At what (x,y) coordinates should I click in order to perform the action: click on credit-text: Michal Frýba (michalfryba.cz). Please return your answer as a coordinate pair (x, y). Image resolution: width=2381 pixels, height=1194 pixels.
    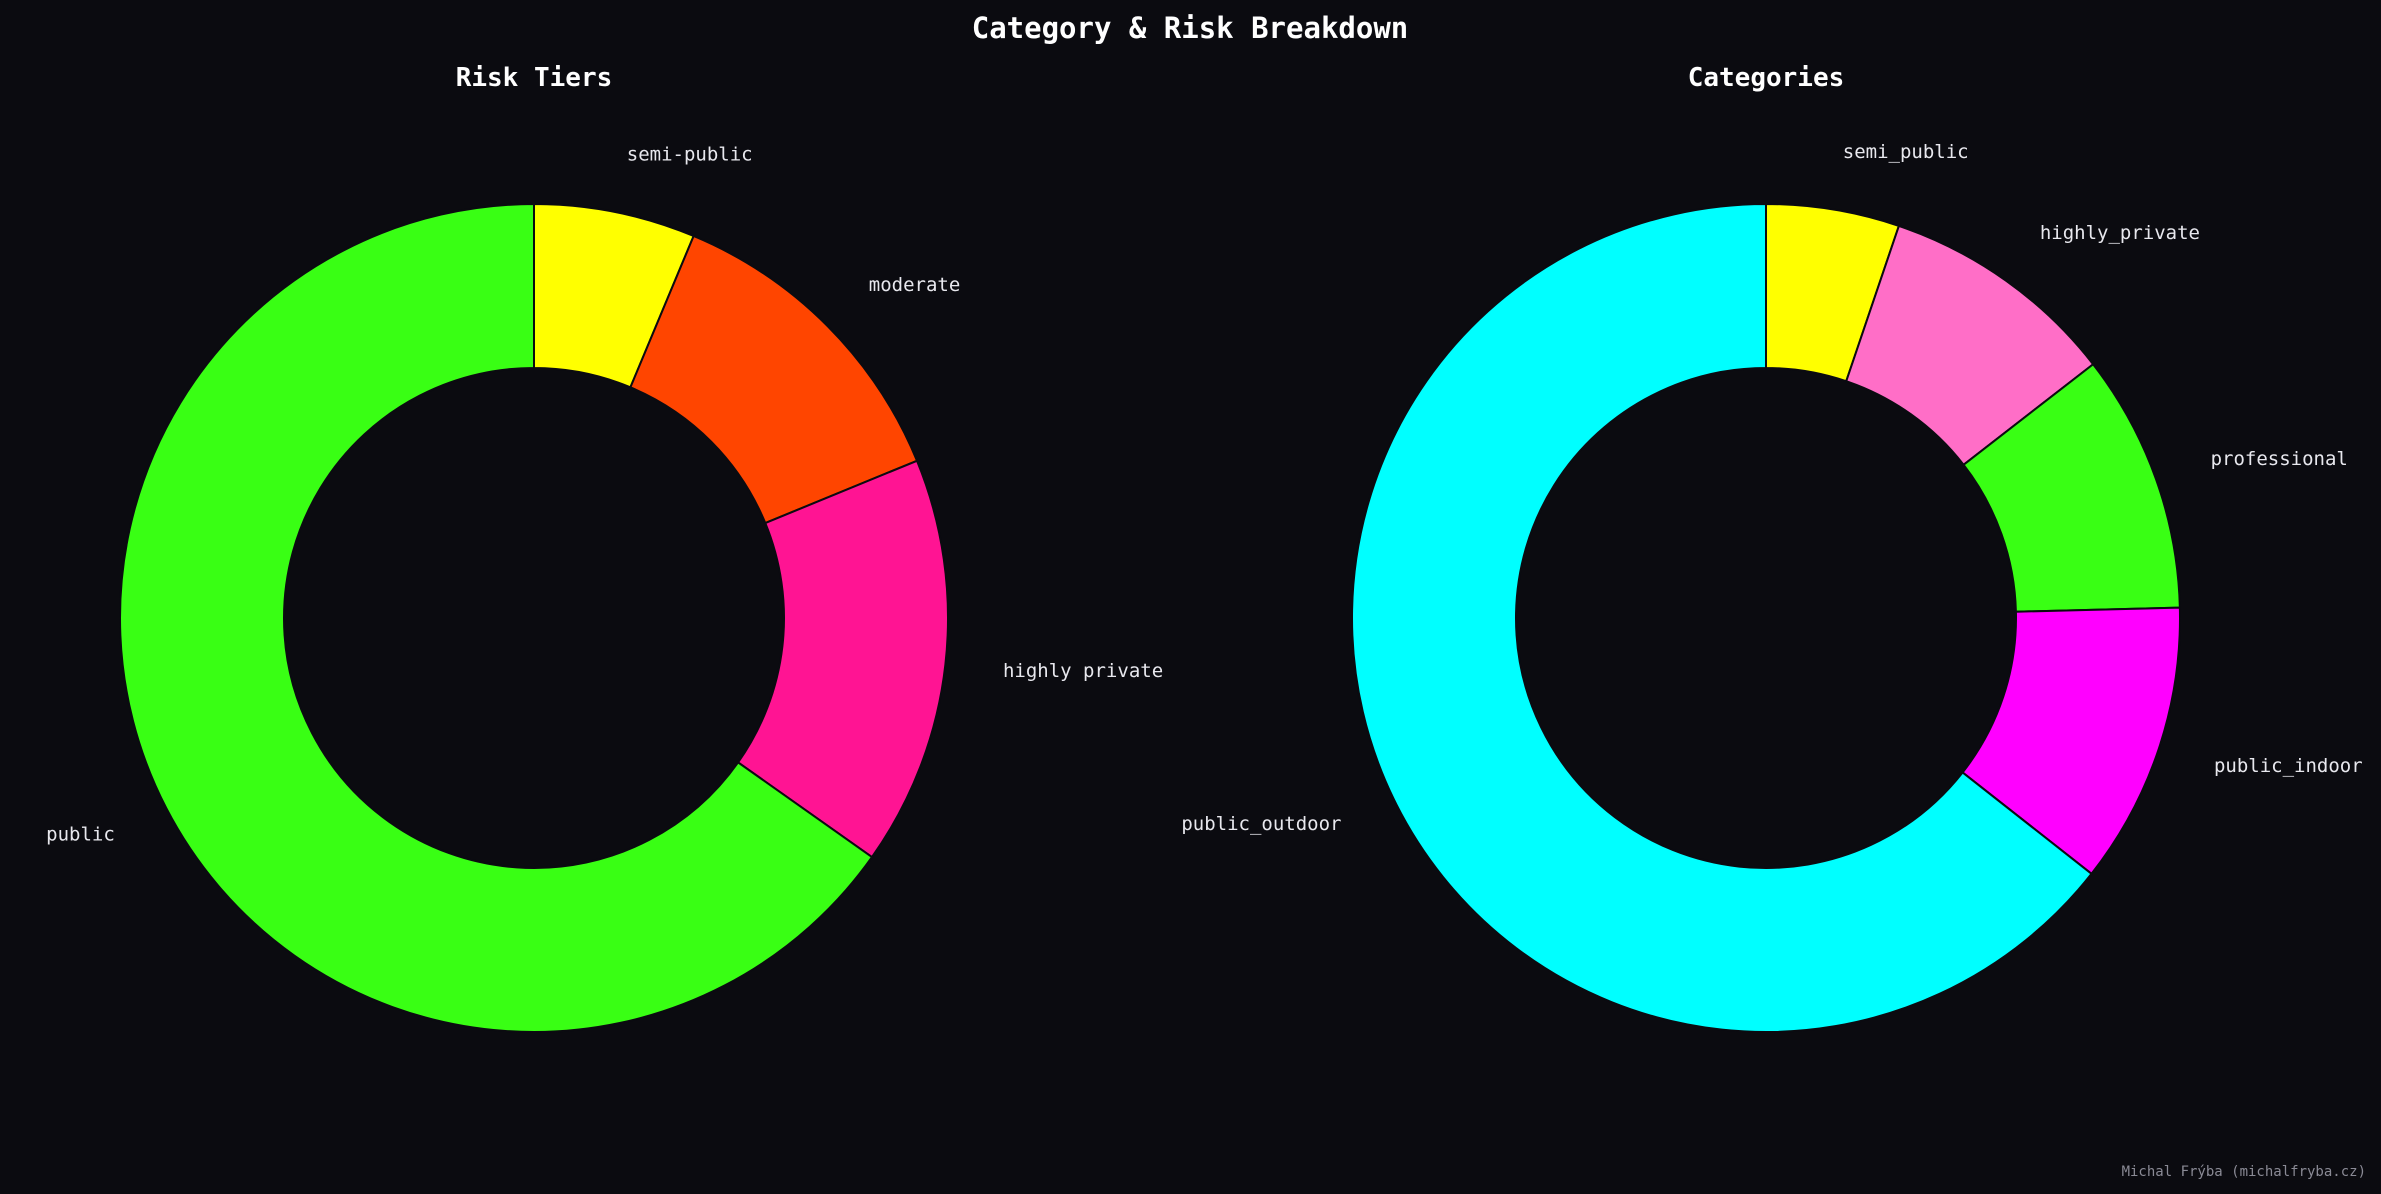
    Looking at the image, I should click on (2244, 1172).